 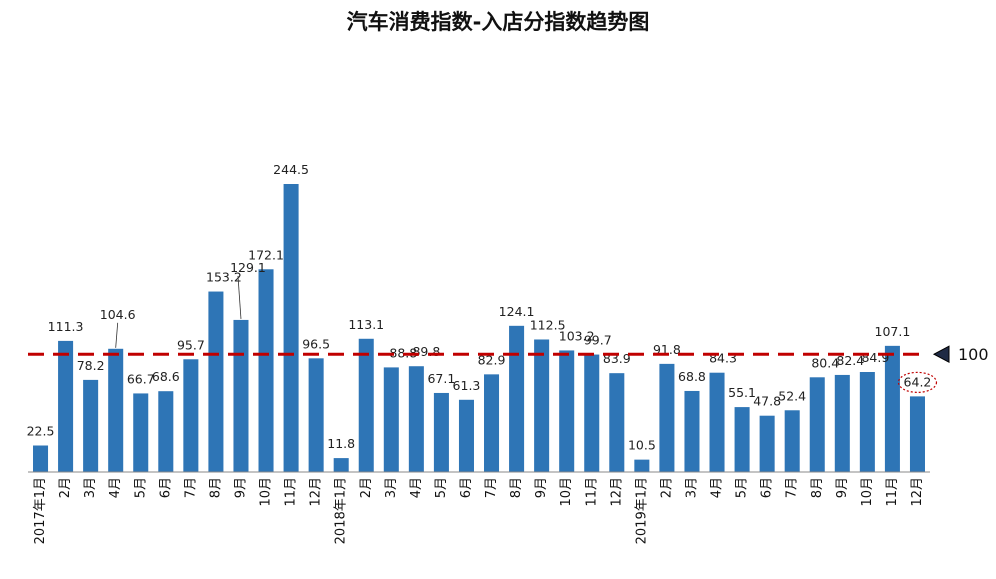 What do you see at coordinates (91, 365) in the screenshot?
I see `data-label: 78.2` at bounding box center [91, 365].